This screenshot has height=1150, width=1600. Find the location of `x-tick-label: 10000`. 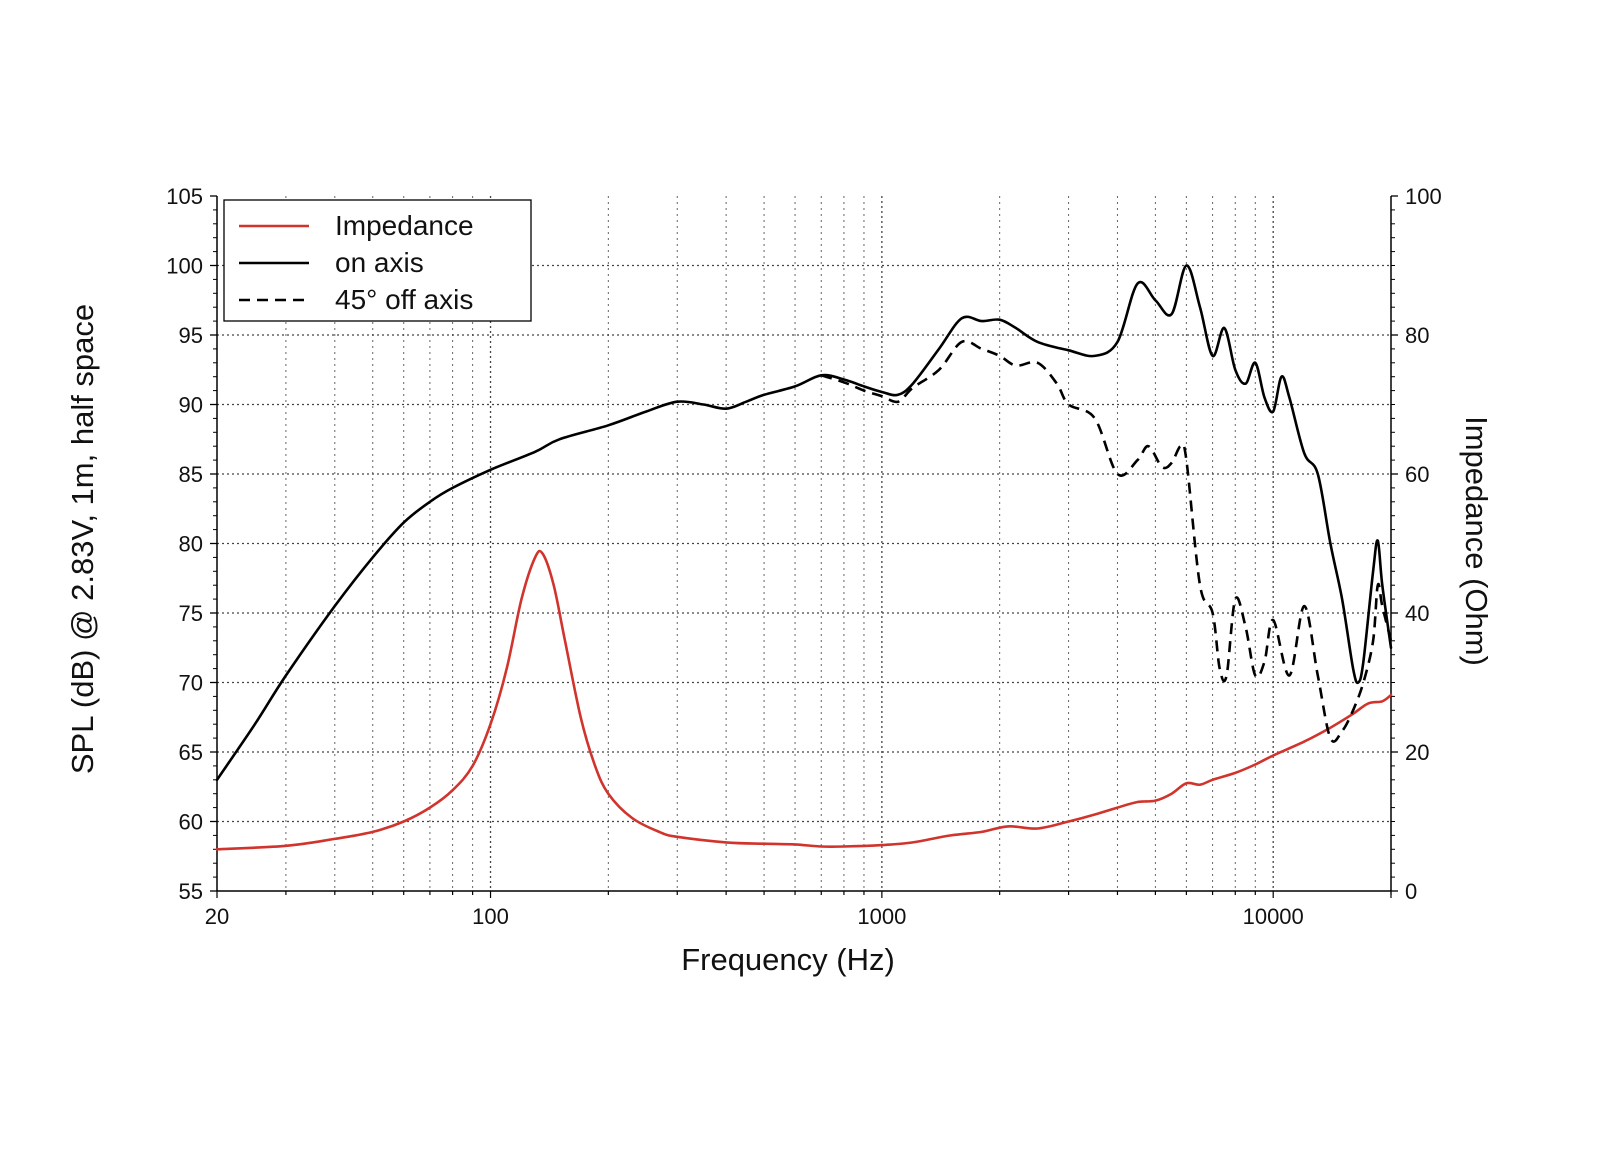

x-tick-label: 10000 is located at coordinates (1273, 916).